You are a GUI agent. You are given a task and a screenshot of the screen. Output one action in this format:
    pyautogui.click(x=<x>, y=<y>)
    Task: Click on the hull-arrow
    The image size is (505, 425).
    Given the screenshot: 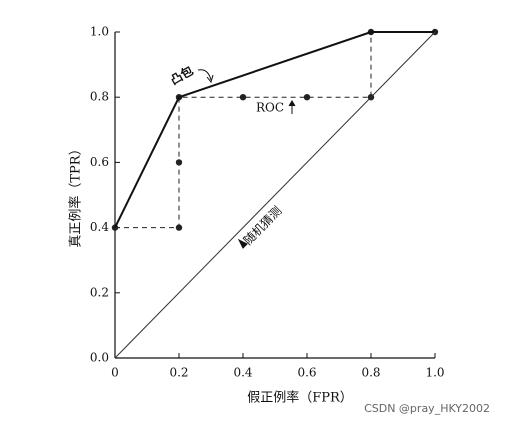 What is the action you would take?
    pyautogui.click(x=204, y=75)
    